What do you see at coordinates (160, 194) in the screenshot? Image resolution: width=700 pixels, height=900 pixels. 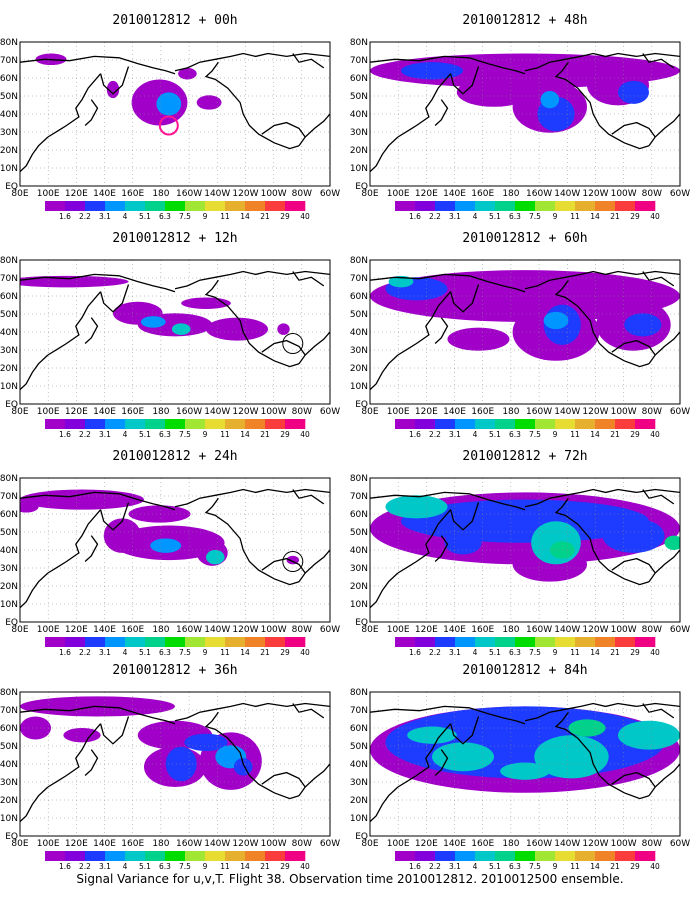 I see `lon-tick-label: 180` at bounding box center [160, 194].